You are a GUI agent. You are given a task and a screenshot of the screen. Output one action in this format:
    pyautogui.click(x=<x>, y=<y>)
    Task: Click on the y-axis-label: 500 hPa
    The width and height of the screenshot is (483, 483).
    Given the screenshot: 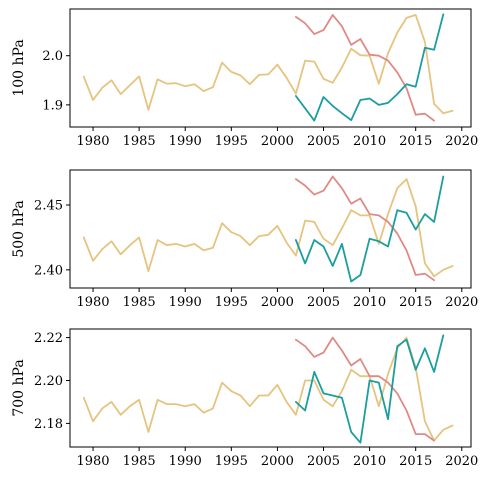 What is the action you would take?
    pyautogui.click(x=19, y=228)
    